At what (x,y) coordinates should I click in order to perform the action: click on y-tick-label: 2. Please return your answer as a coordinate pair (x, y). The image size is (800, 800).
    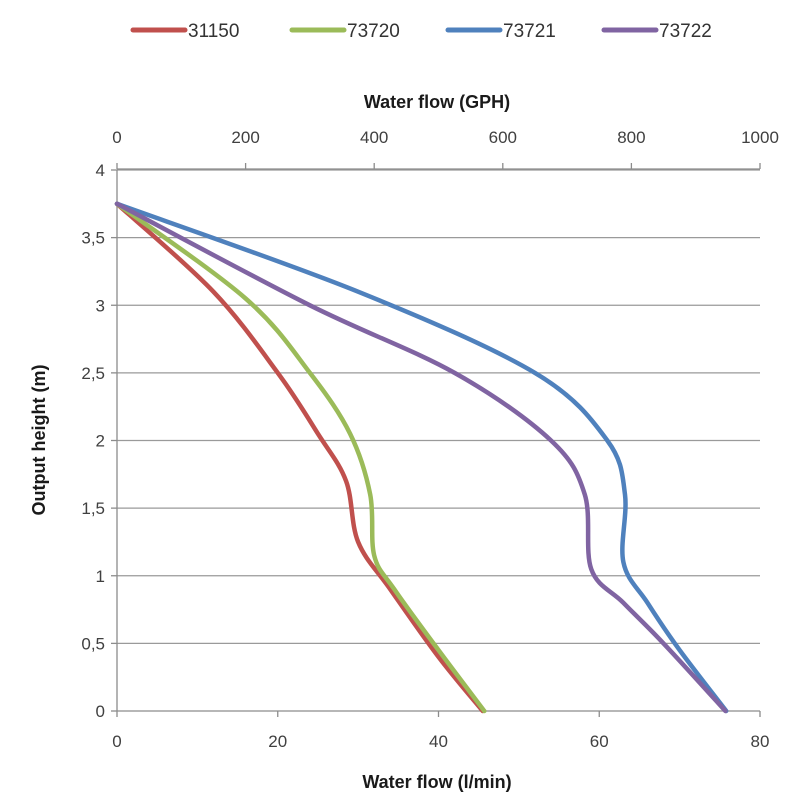
    Looking at the image, I should click on (100, 441).